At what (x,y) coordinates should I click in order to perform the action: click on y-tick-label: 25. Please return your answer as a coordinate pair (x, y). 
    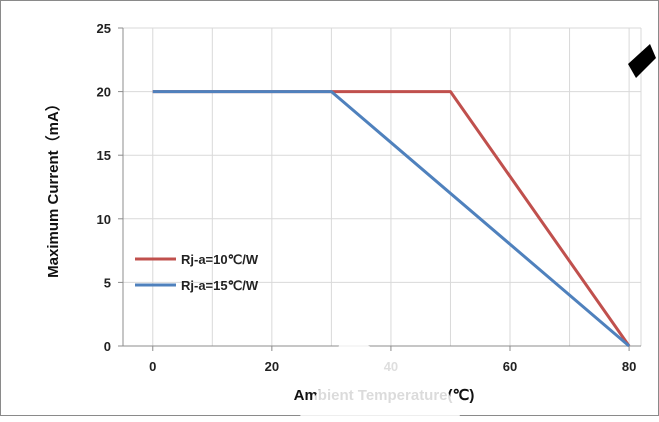
    Looking at the image, I should click on (104, 28).